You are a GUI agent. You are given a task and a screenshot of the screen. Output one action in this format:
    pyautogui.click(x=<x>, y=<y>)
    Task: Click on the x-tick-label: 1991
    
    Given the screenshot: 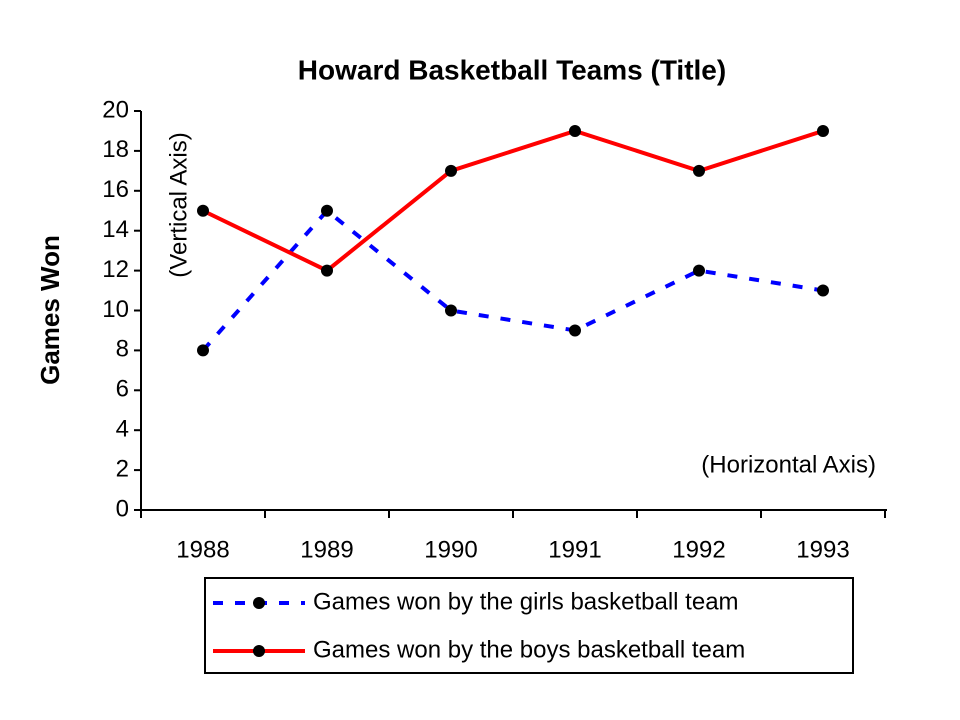 What is the action you would take?
    pyautogui.click(x=574, y=549)
    